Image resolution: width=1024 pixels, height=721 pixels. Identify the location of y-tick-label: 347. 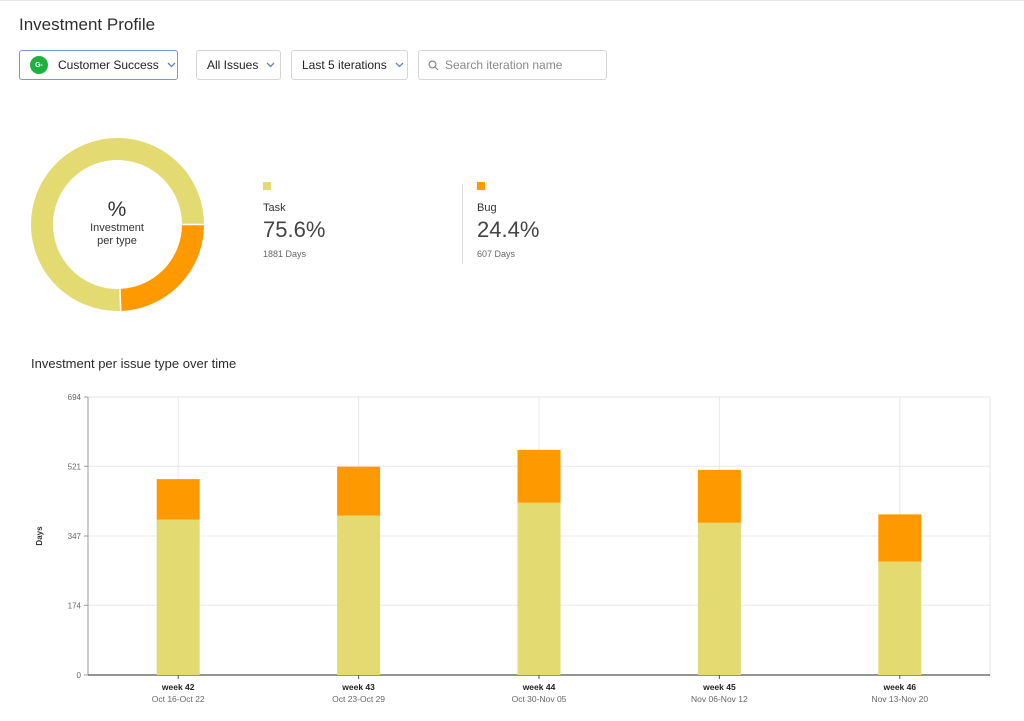
(75, 536).